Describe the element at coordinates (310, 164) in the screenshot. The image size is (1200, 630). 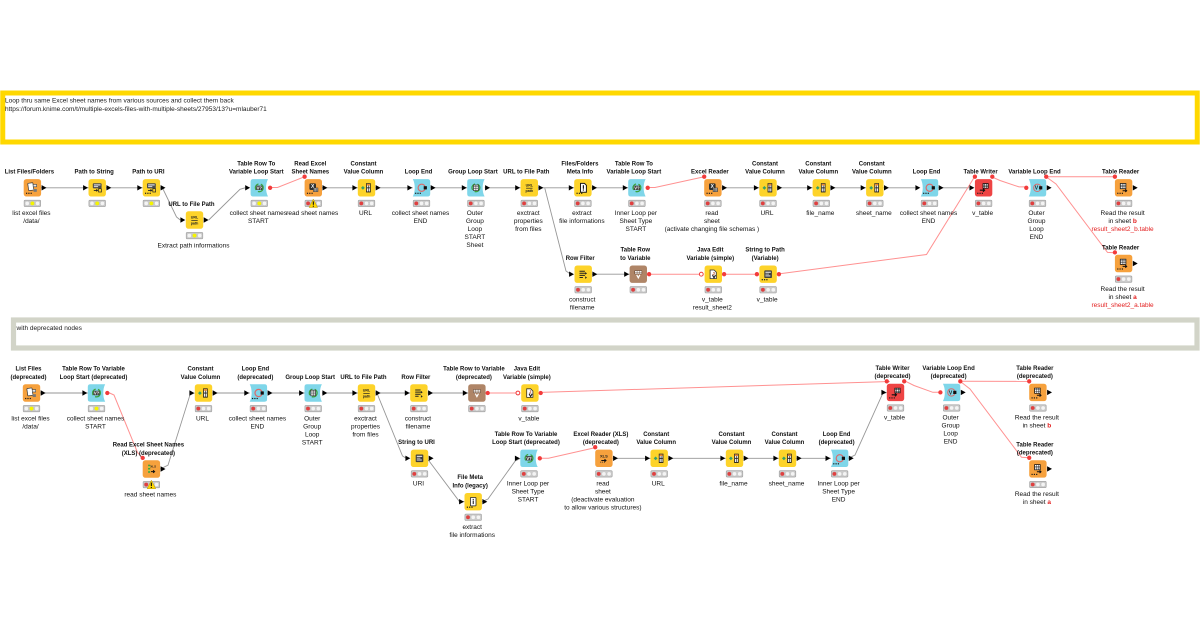
I see `svg-text: Read Excel` at that location.